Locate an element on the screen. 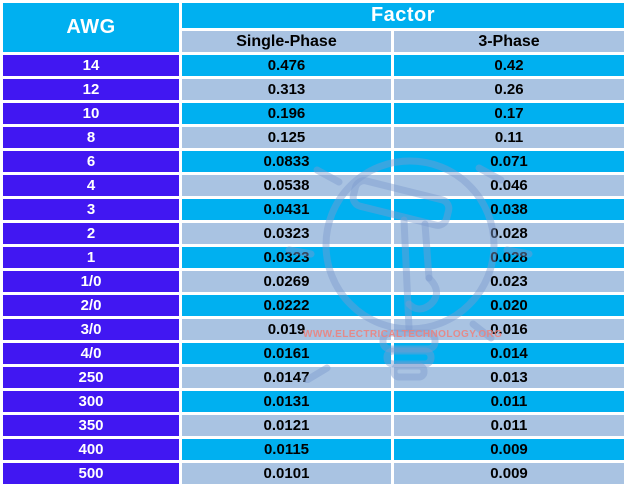 The height and width of the screenshot is (487, 633). table-row: 4/0 0.0161 0.014 is located at coordinates (313, 353).